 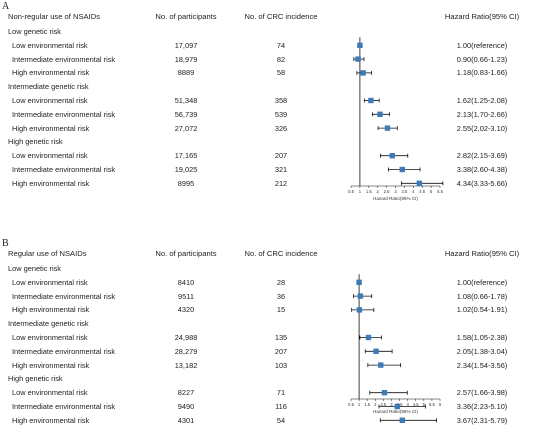 I want to click on incidence-value: 103, so click(x=281, y=365).